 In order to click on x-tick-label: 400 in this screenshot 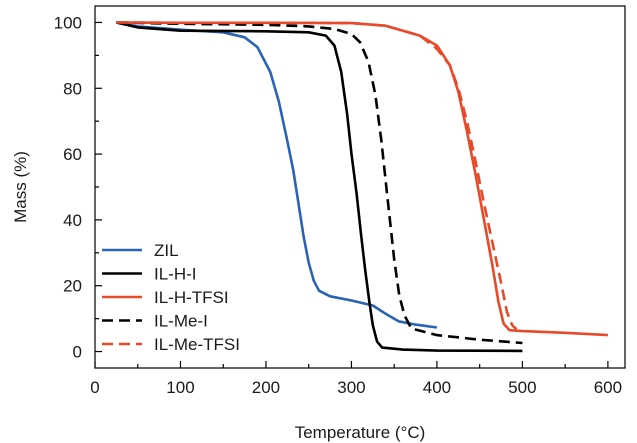, I will do `click(437, 387)`.